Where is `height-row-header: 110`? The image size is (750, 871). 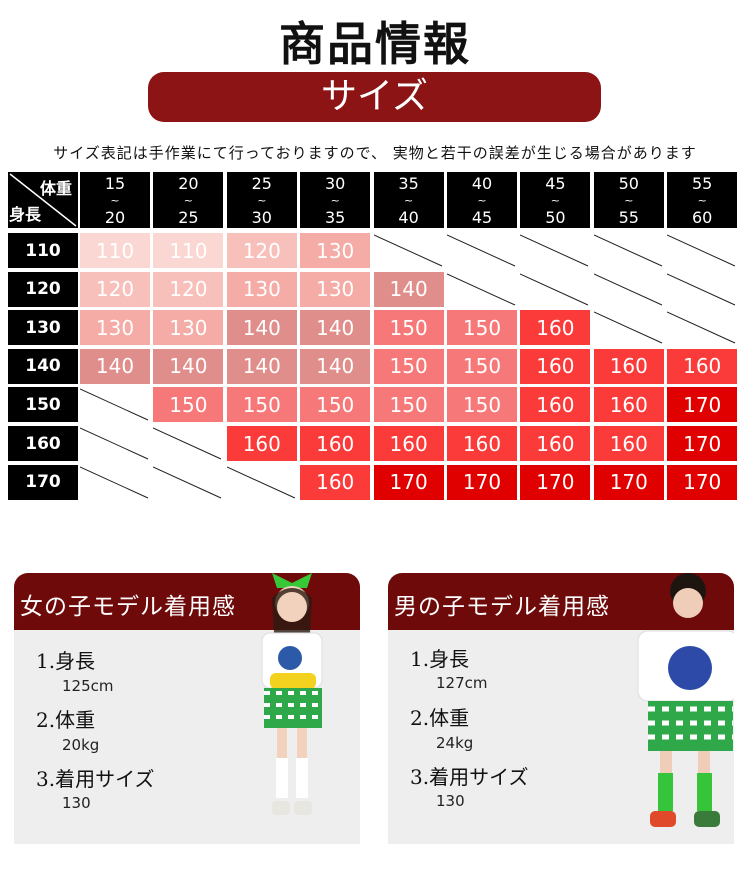 height-row-header: 110 is located at coordinates (43, 250).